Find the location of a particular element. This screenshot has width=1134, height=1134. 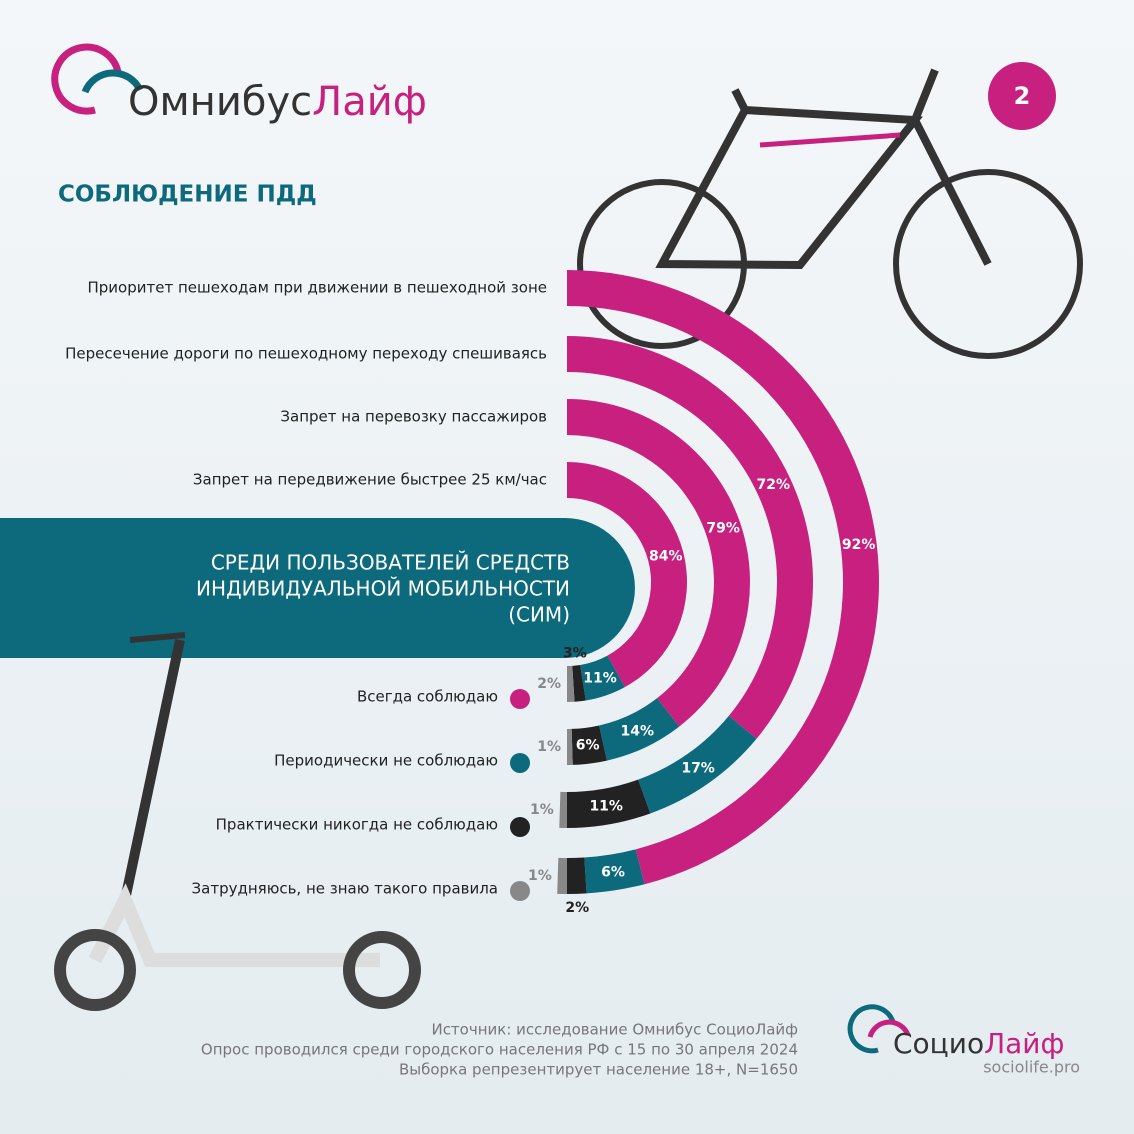

legend-label: Практически никогда не соблюдаю is located at coordinates (357, 825).